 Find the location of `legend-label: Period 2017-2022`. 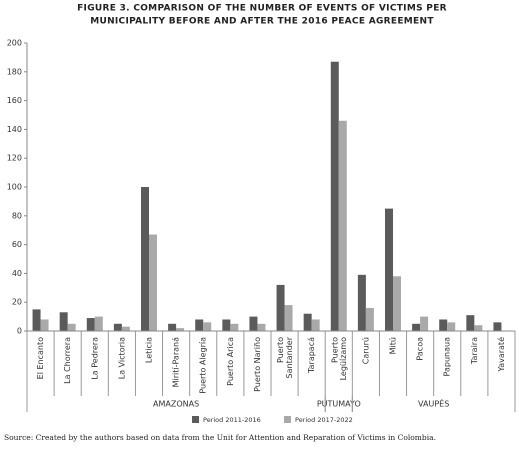

legend-label: Period 2017-2022 is located at coordinates (324, 420).